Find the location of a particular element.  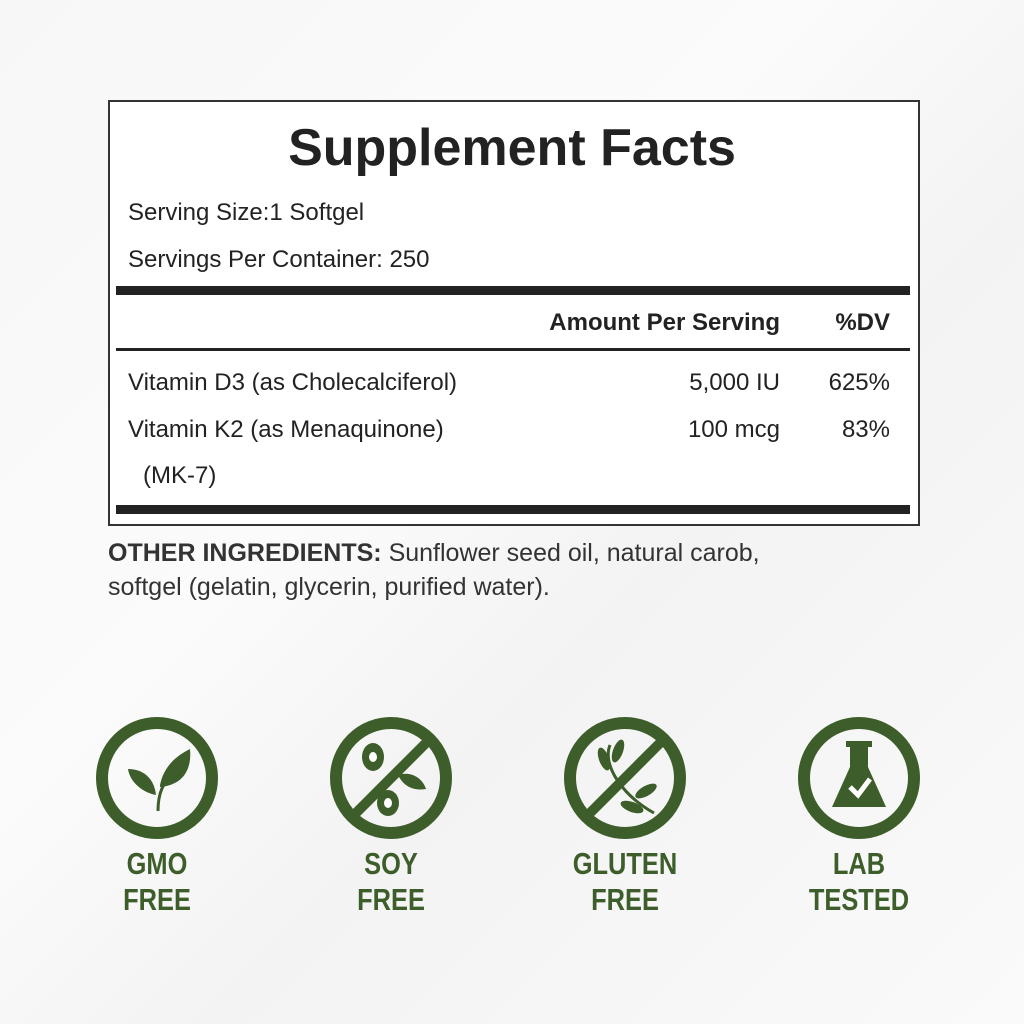

header-amount: Amount Per Serving is located at coordinates (664, 322).